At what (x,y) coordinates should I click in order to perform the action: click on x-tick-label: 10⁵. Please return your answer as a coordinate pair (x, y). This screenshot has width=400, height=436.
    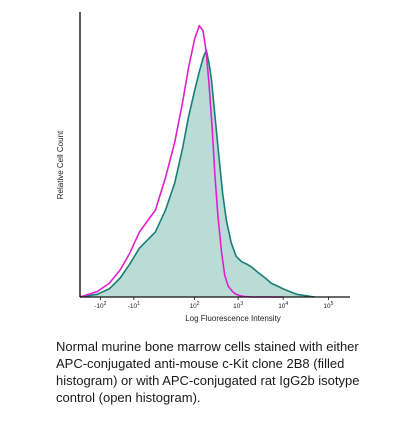
    Looking at the image, I should click on (328, 305).